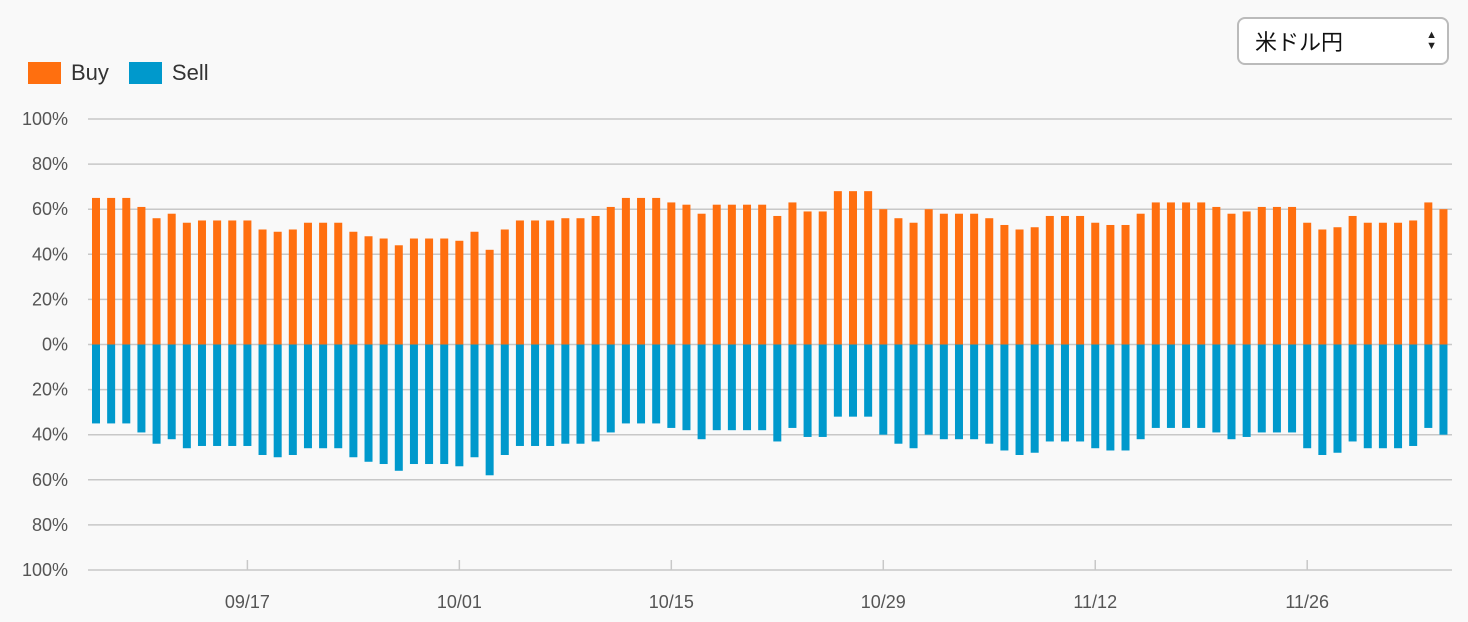 The width and height of the screenshot is (1468, 622). I want to click on x-tick-label: 09/17, so click(247, 602).